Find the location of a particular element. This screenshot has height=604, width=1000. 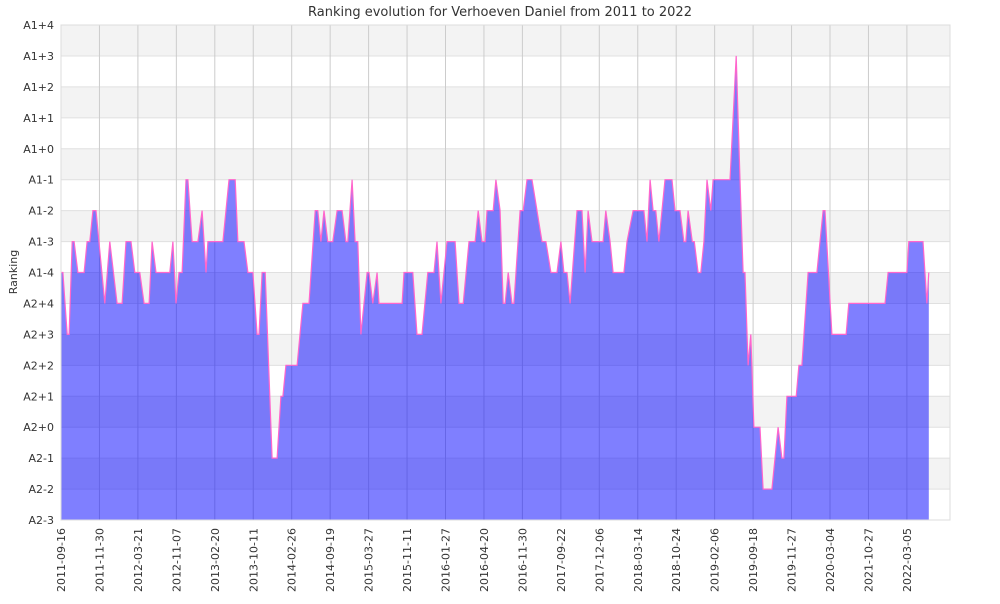

y-tick-label: A2+1 is located at coordinates (38, 396).